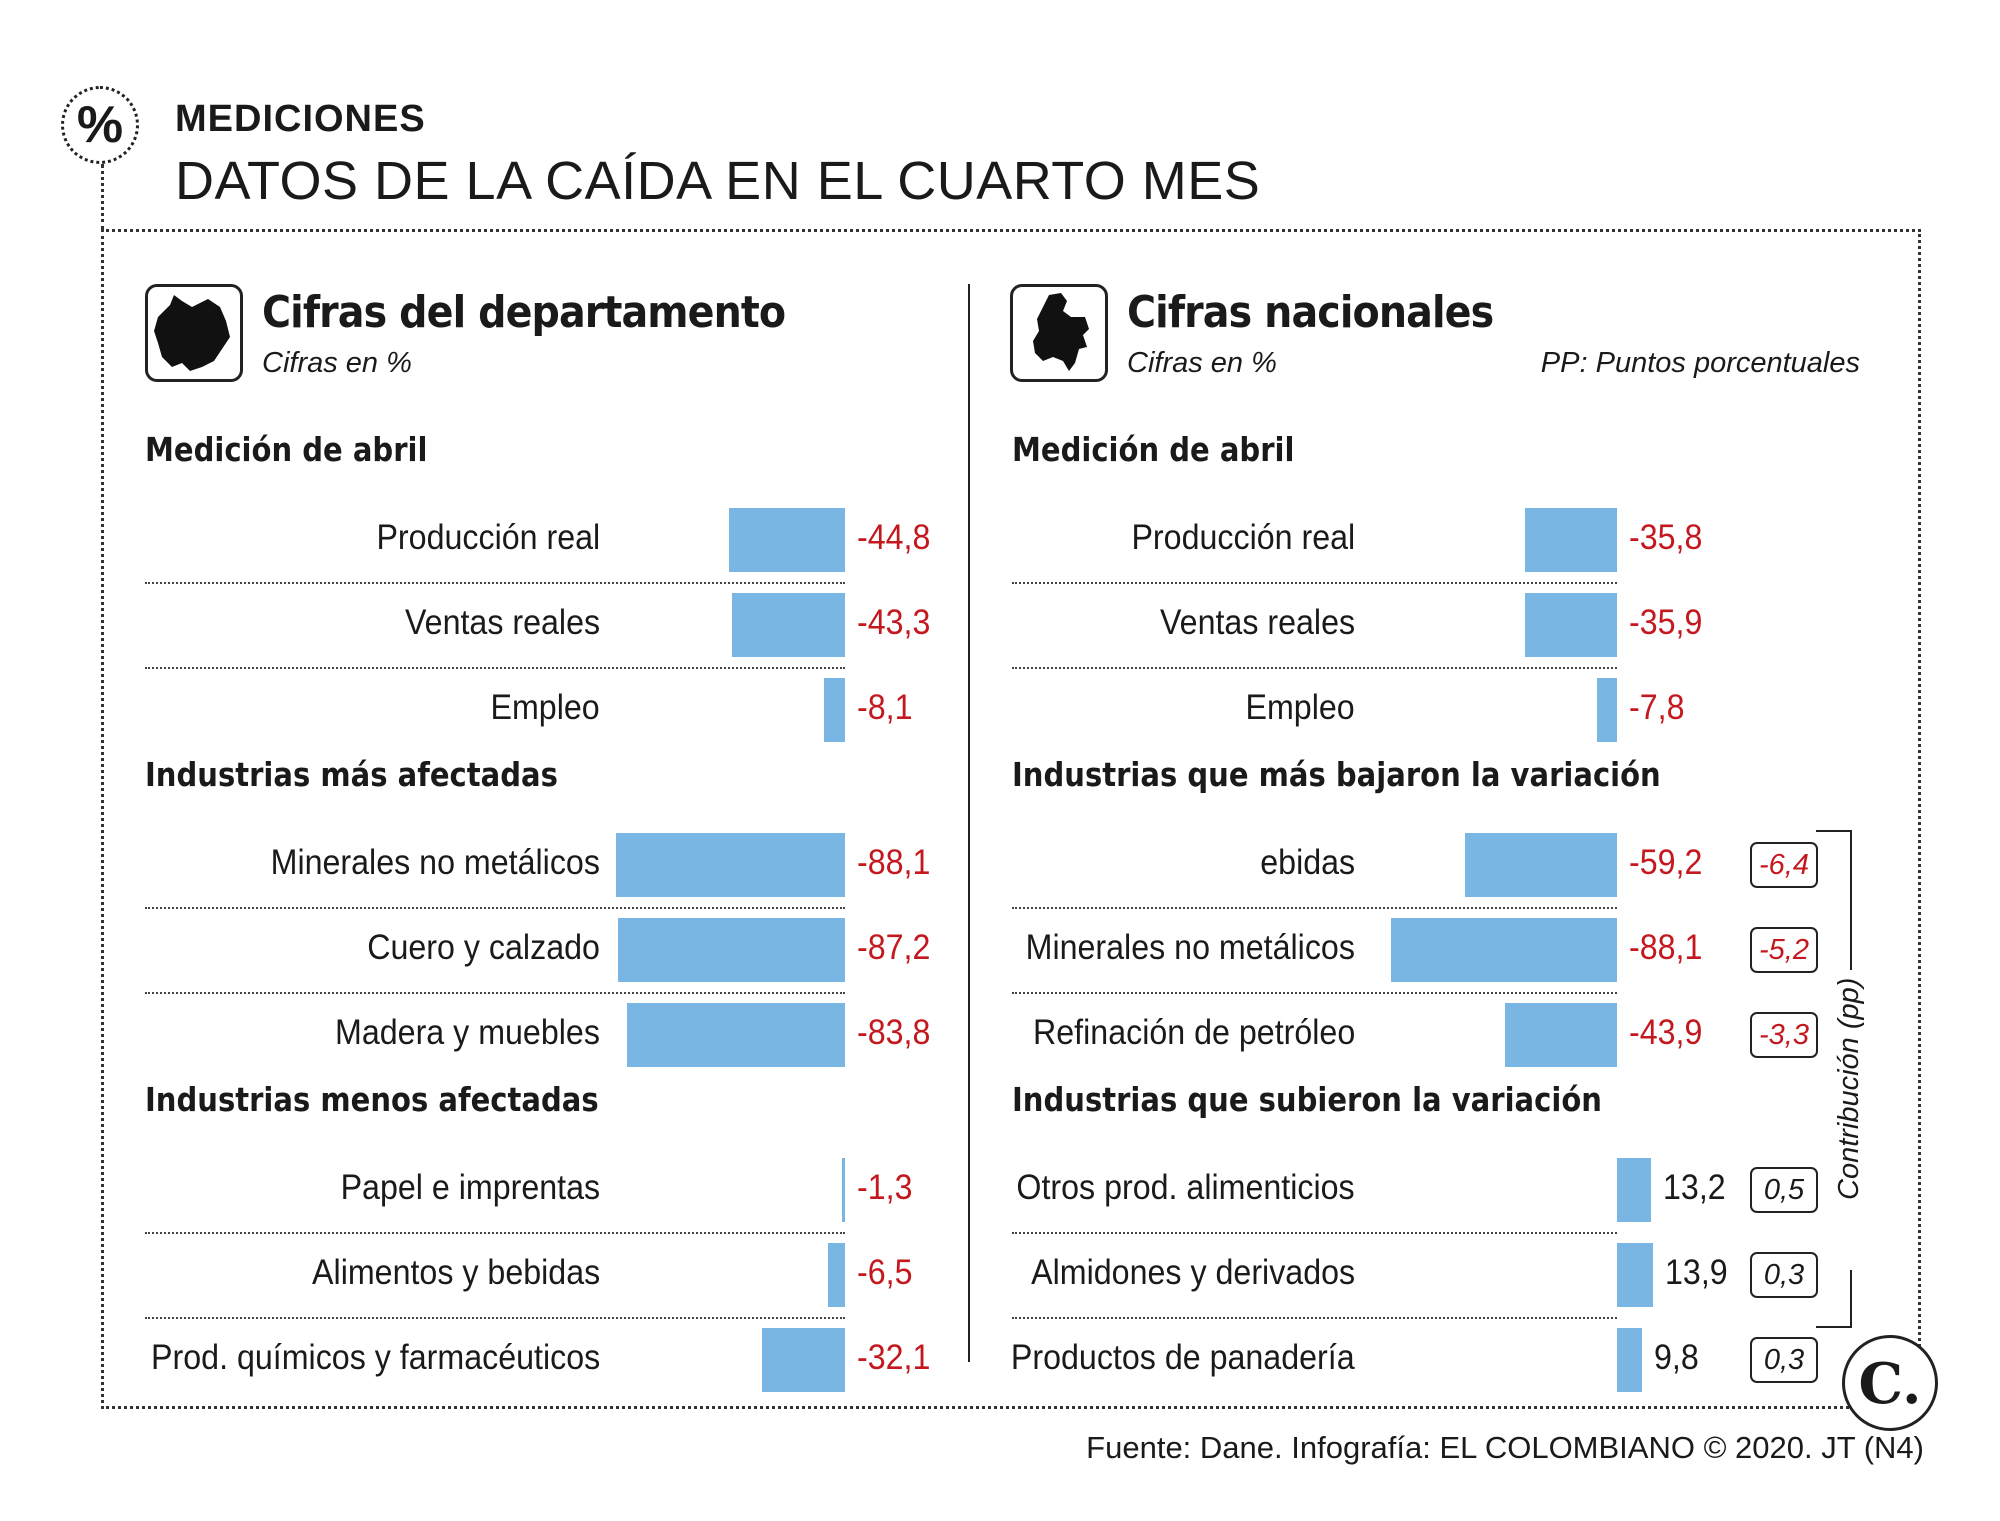 This screenshot has height=1521, width=2000. Describe the element at coordinates (1657, 707) in the screenshot. I see `bar-value: -7,8` at that location.